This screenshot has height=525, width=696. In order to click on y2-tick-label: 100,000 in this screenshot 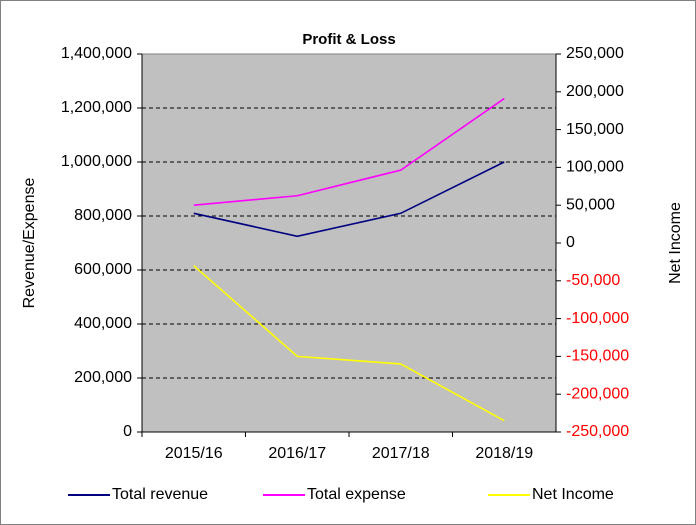, I will do `click(595, 167)`.